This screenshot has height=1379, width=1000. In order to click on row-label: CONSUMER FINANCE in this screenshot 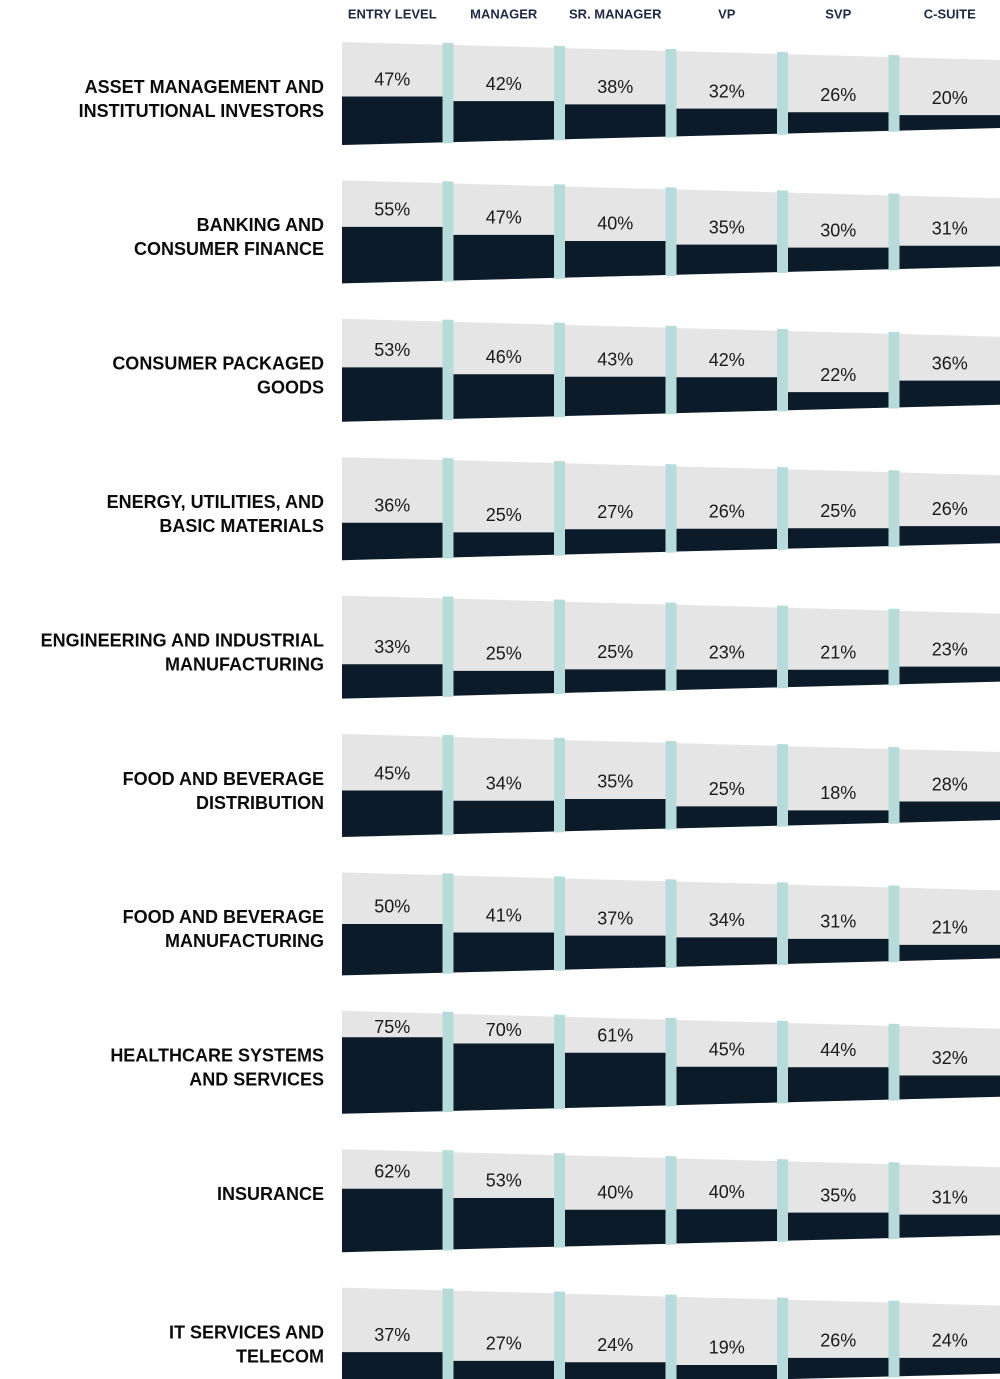, I will do `click(229, 249)`.